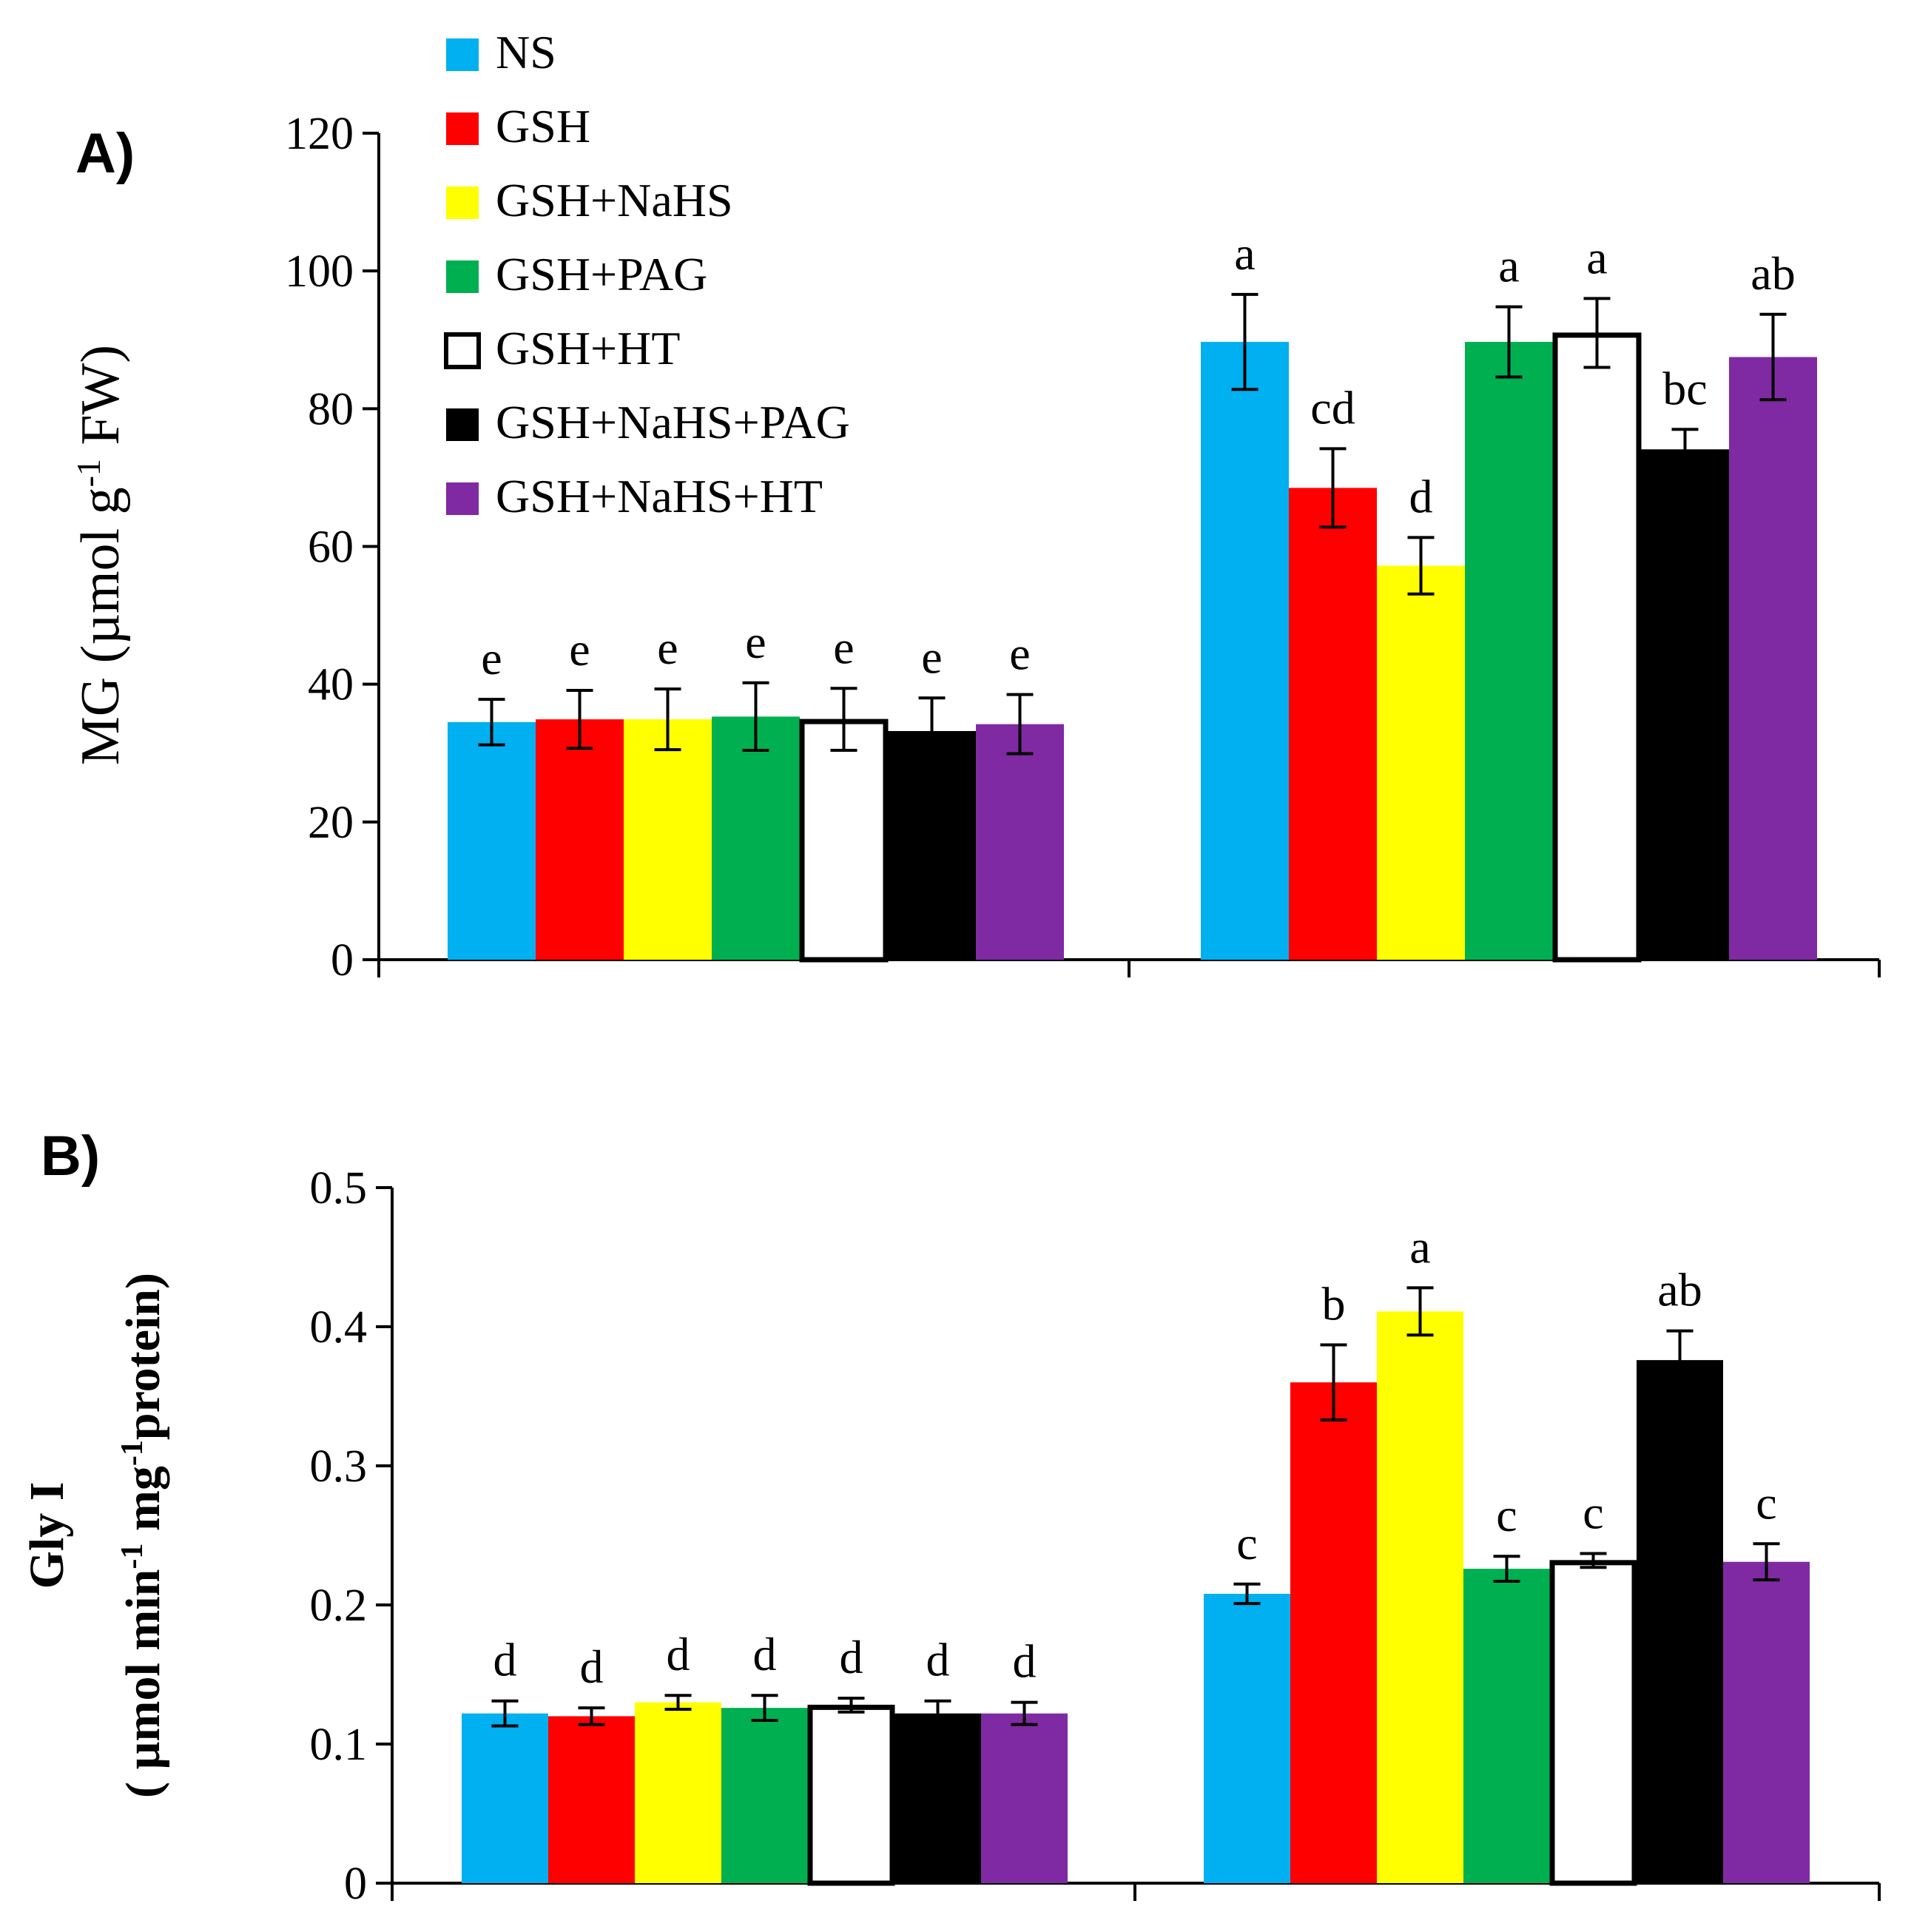 The height and width of the screenshot is (1932, 1914). I want to click on y-tick-label: 40, so click(331, 685).